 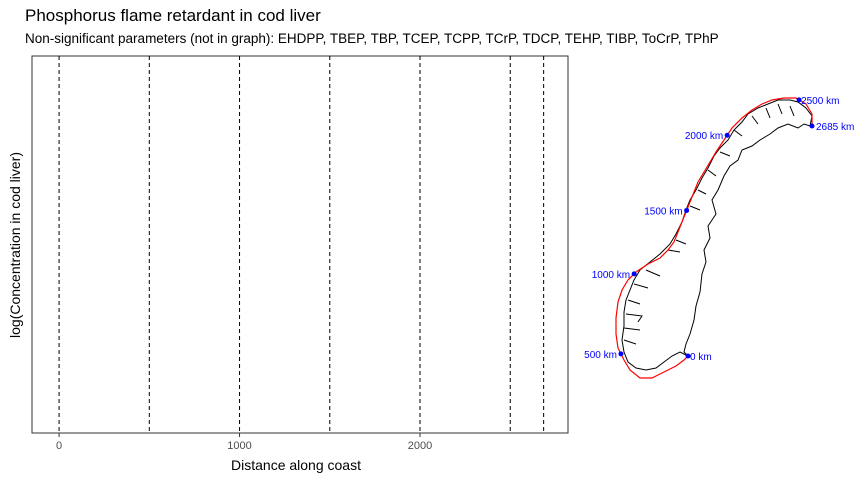 I want to click on map-point-label: 0 km, so click(x=701, y=357).